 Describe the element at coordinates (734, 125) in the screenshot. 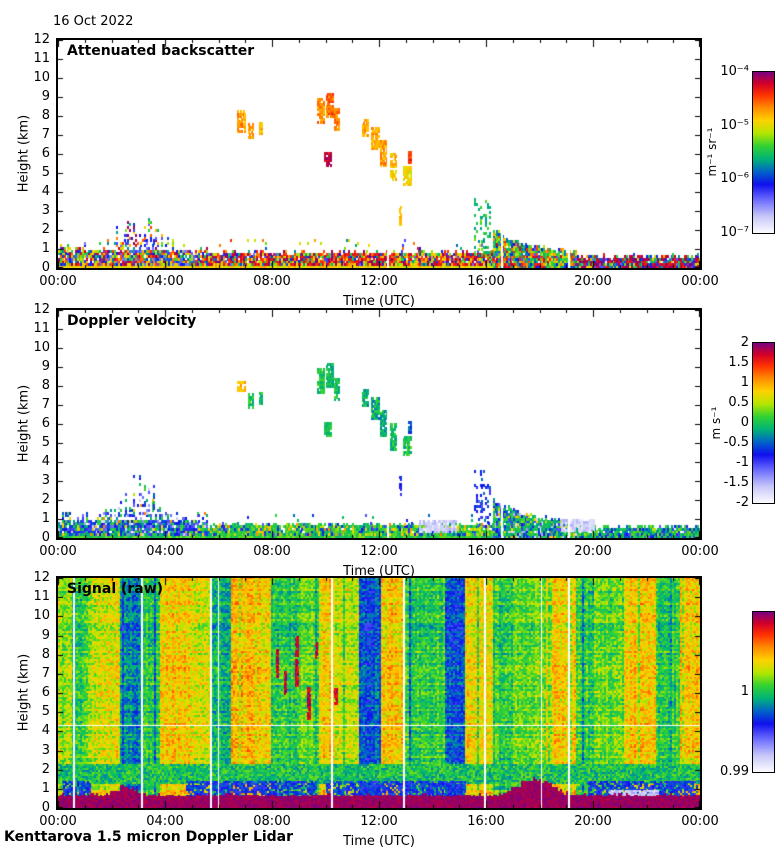

I see `colorbar-tick-label: 10⁻⁵` at that location.